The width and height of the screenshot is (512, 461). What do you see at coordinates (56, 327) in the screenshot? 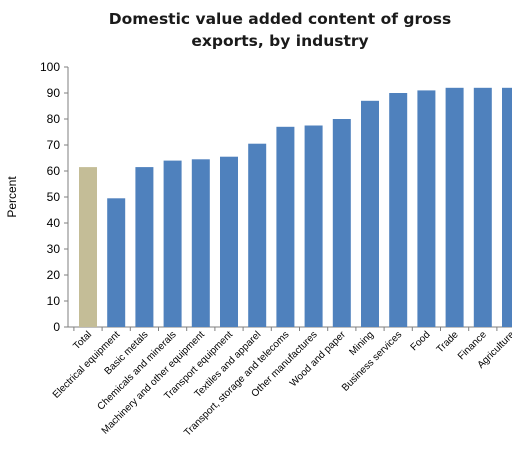
I see `y-tick-label: 0` at bounding box center [56, 327].